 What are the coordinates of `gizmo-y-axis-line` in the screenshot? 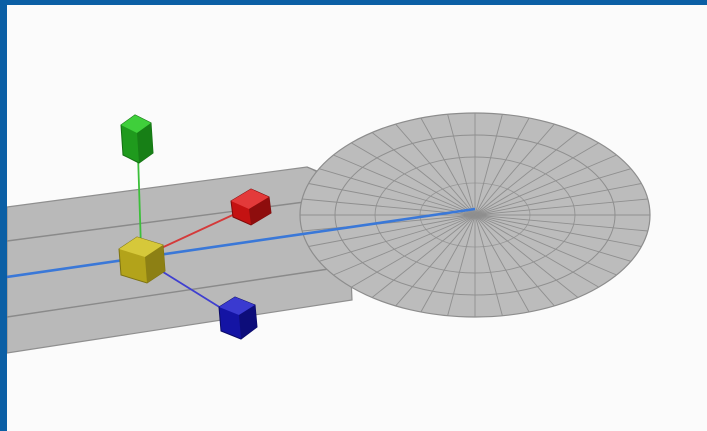 It's located at (139, 201).